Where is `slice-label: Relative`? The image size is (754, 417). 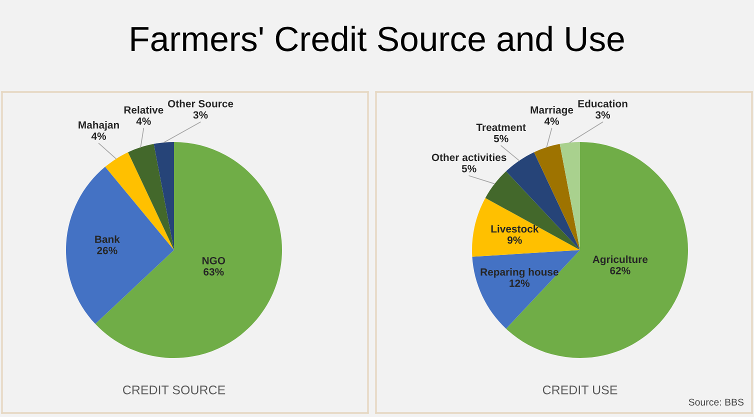 slice-label: Relative is located at coordinates (144, 110).